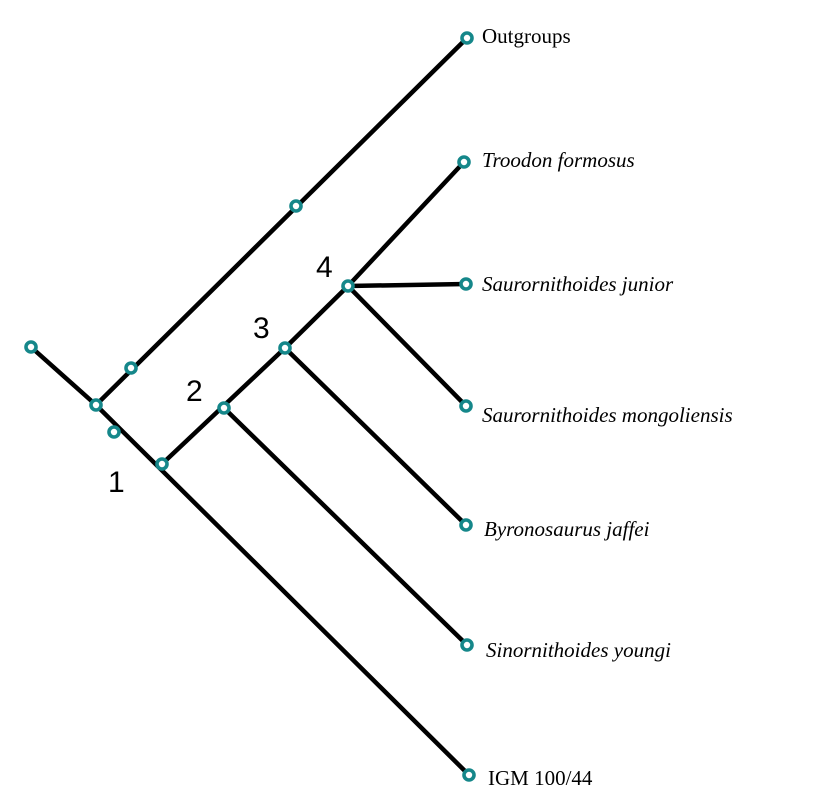  Describe the element at coordinates (467, 38) in the screenshot. I see `tip-outgroups` at that location.